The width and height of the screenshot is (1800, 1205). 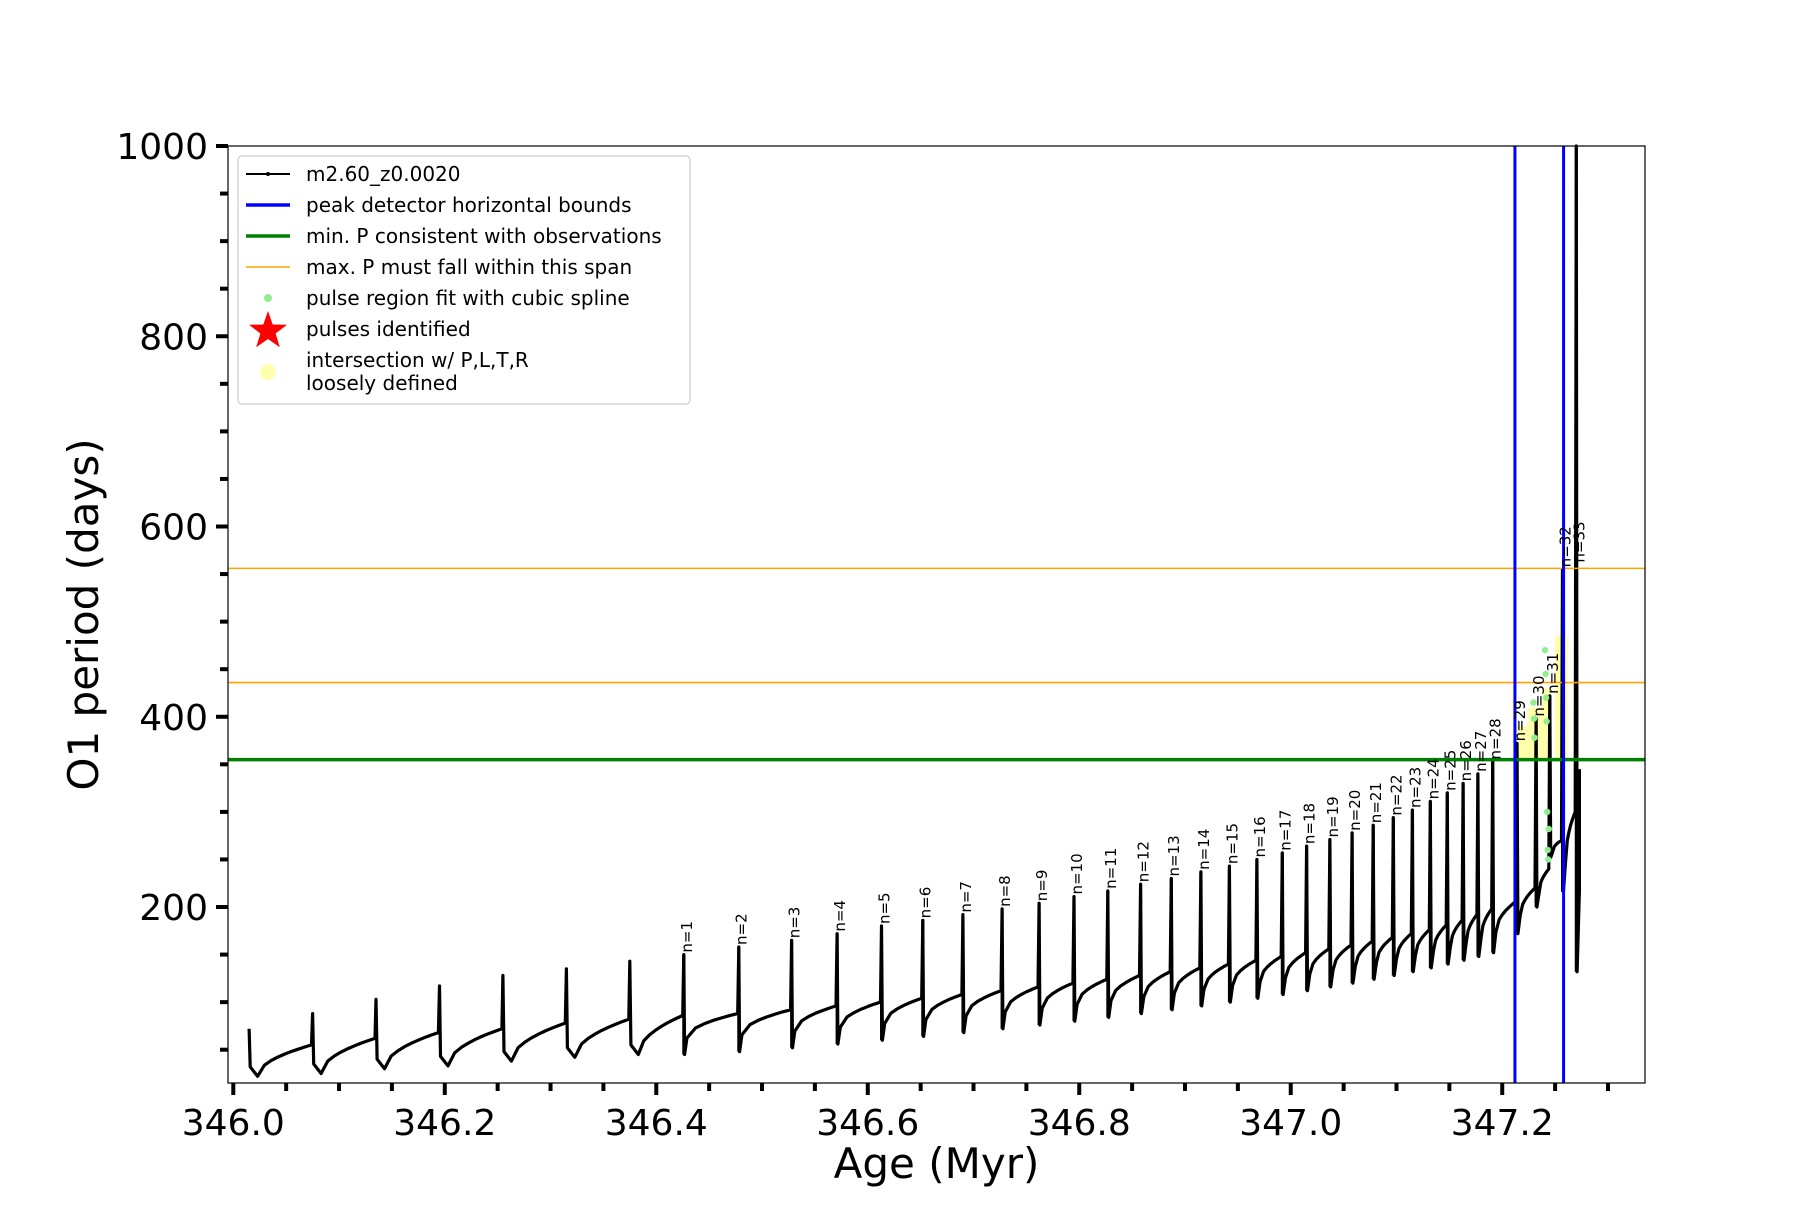 I want to click on pulse-label: n=2, so click(x=742, y=929).